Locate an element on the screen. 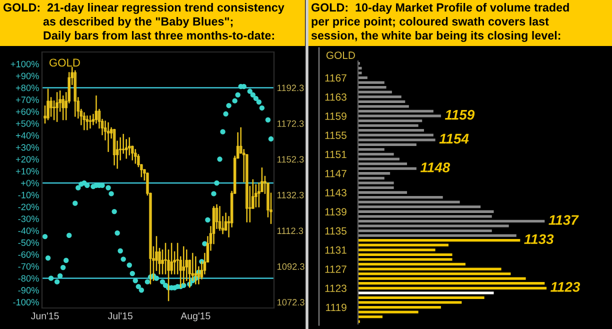 Image resolution: width=612 pixels, height=329 pixels. annotation: 1123 is located at coordinates (565, 287).